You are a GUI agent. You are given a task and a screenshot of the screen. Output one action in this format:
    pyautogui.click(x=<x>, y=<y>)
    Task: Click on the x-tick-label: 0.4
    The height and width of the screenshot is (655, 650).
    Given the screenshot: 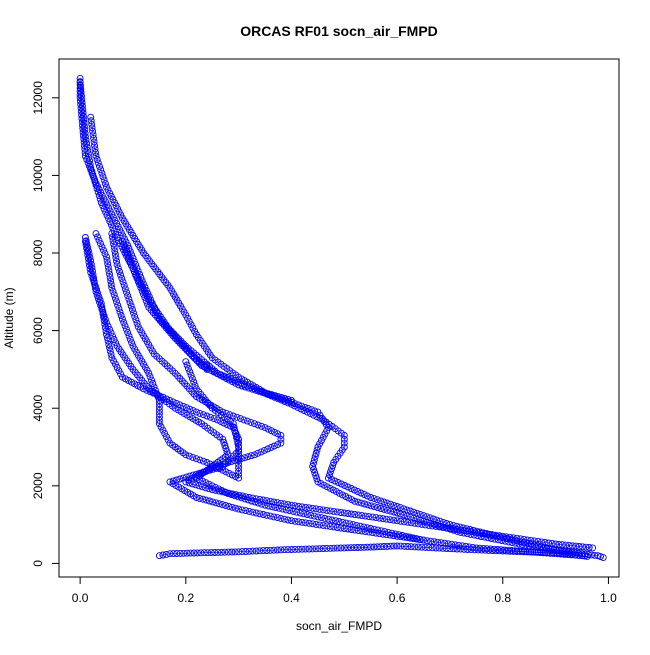 What is the action you would take?
    pyautogui.click(x=291, y=598)
    